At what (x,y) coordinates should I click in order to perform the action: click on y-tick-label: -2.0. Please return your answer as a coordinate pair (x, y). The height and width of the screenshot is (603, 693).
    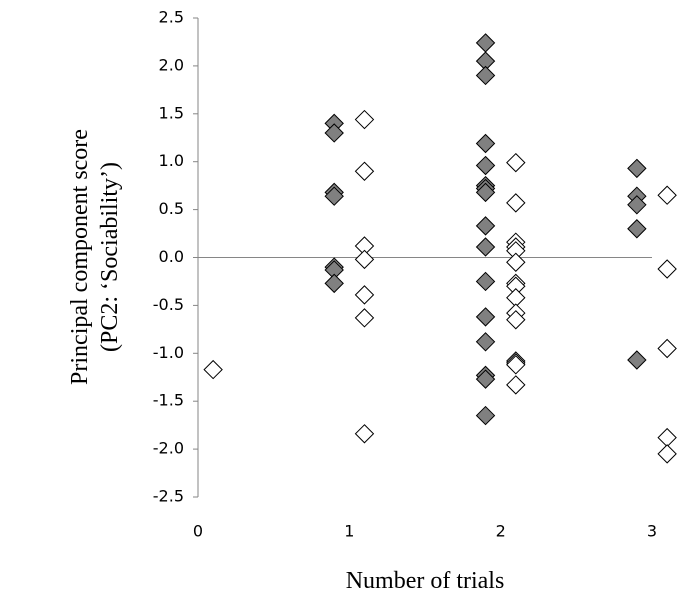
    Looking at the image, I should click on (168, 448).